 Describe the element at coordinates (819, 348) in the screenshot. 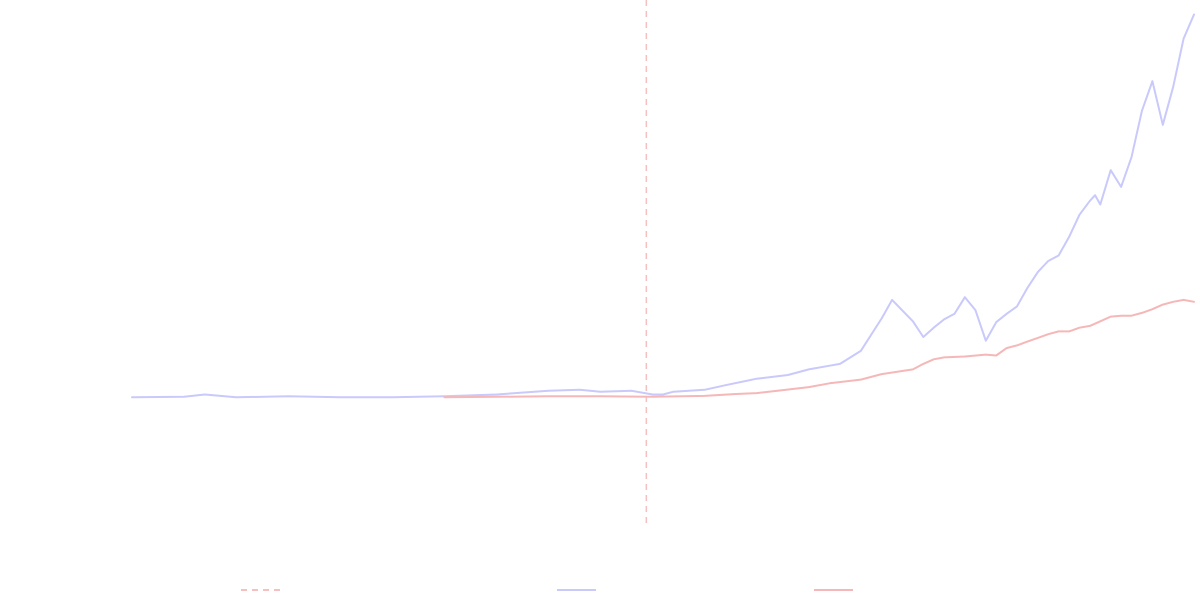

I see `series-line-red` at that location.